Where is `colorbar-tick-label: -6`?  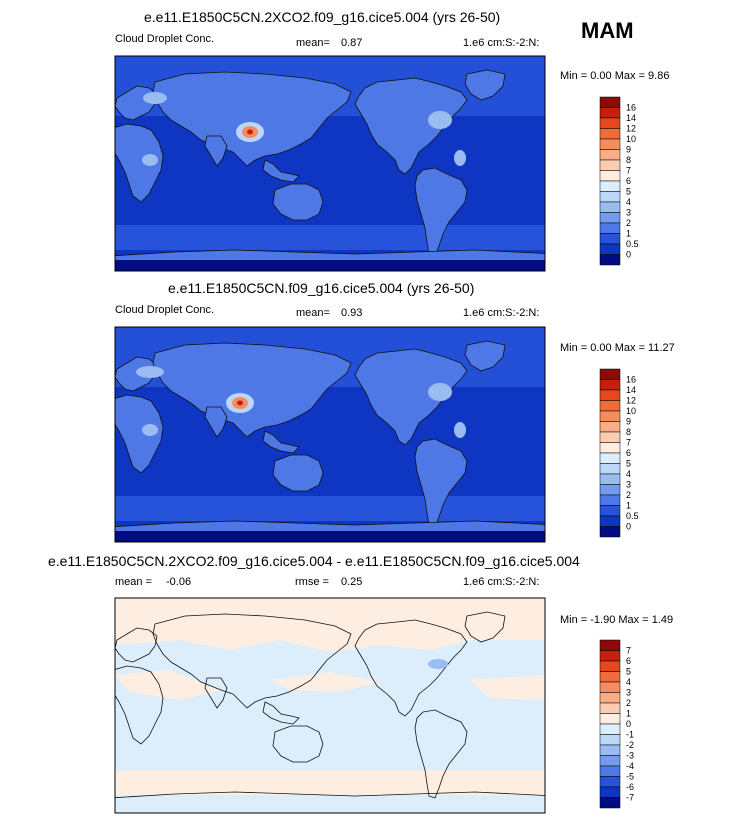
colorbar-tick-label: -6 is located at coordinates (630, 787).